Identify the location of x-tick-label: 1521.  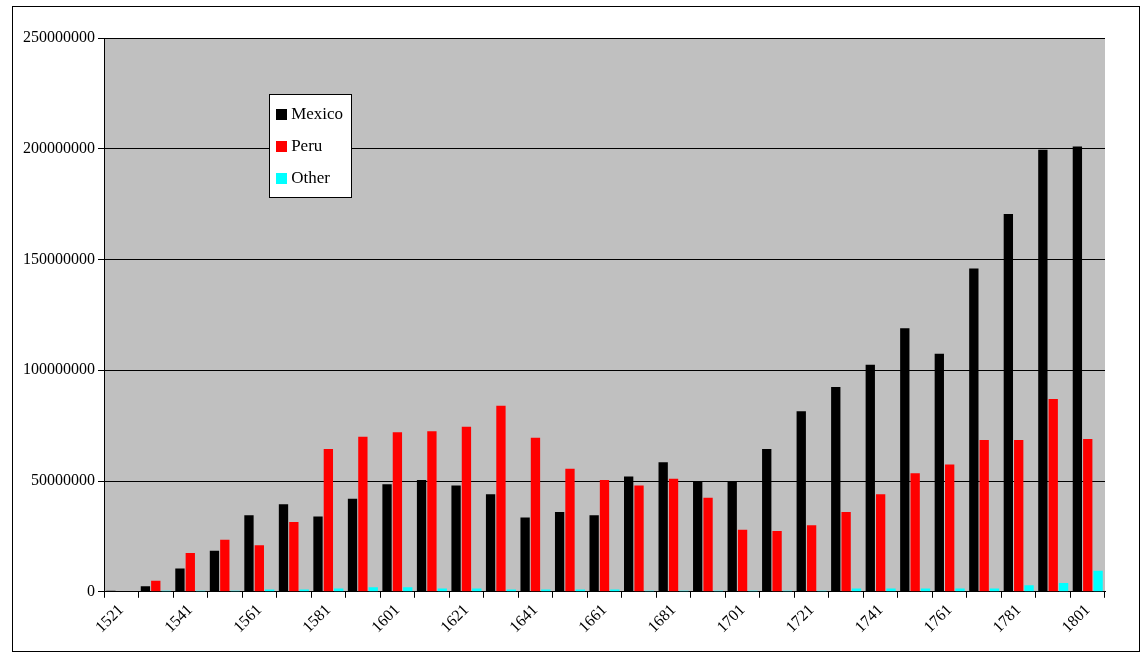
(109, 618).